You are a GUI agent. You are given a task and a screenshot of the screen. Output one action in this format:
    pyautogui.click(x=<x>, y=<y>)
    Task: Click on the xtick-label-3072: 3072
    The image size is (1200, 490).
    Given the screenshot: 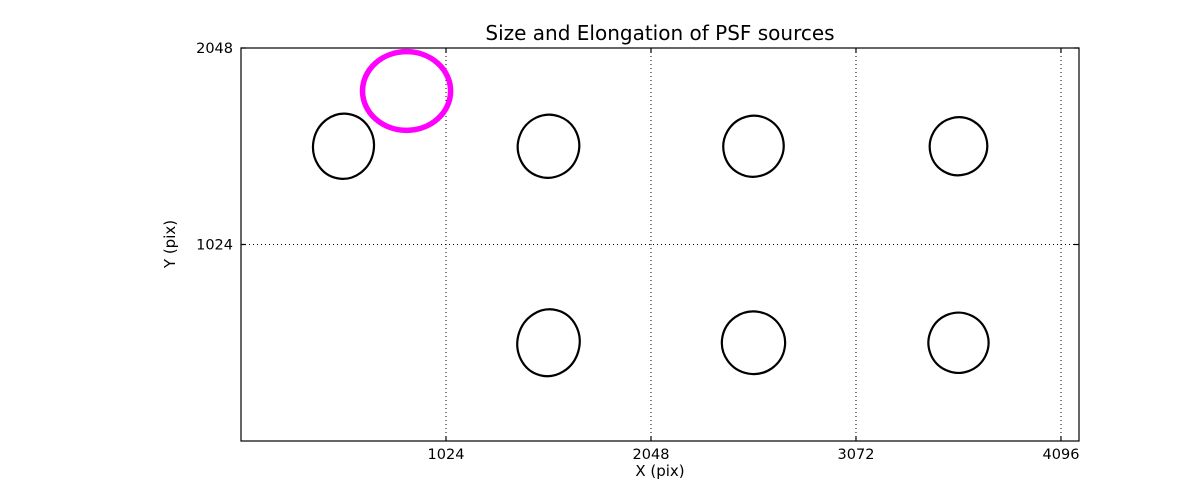 What is the action you would take?
    pyautogui.click(x=856, y=455)
    